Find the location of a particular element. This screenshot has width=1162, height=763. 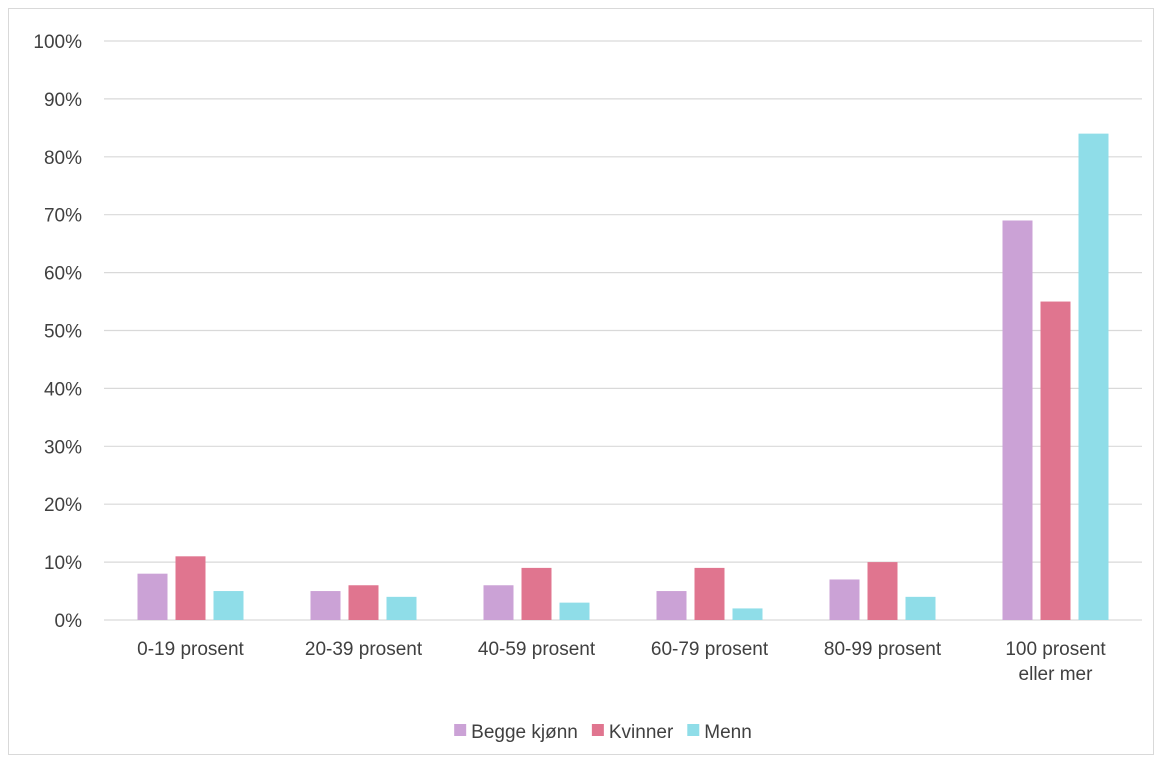

x-tick-label: 20-39 prosent is located at coordinates (364, 649).